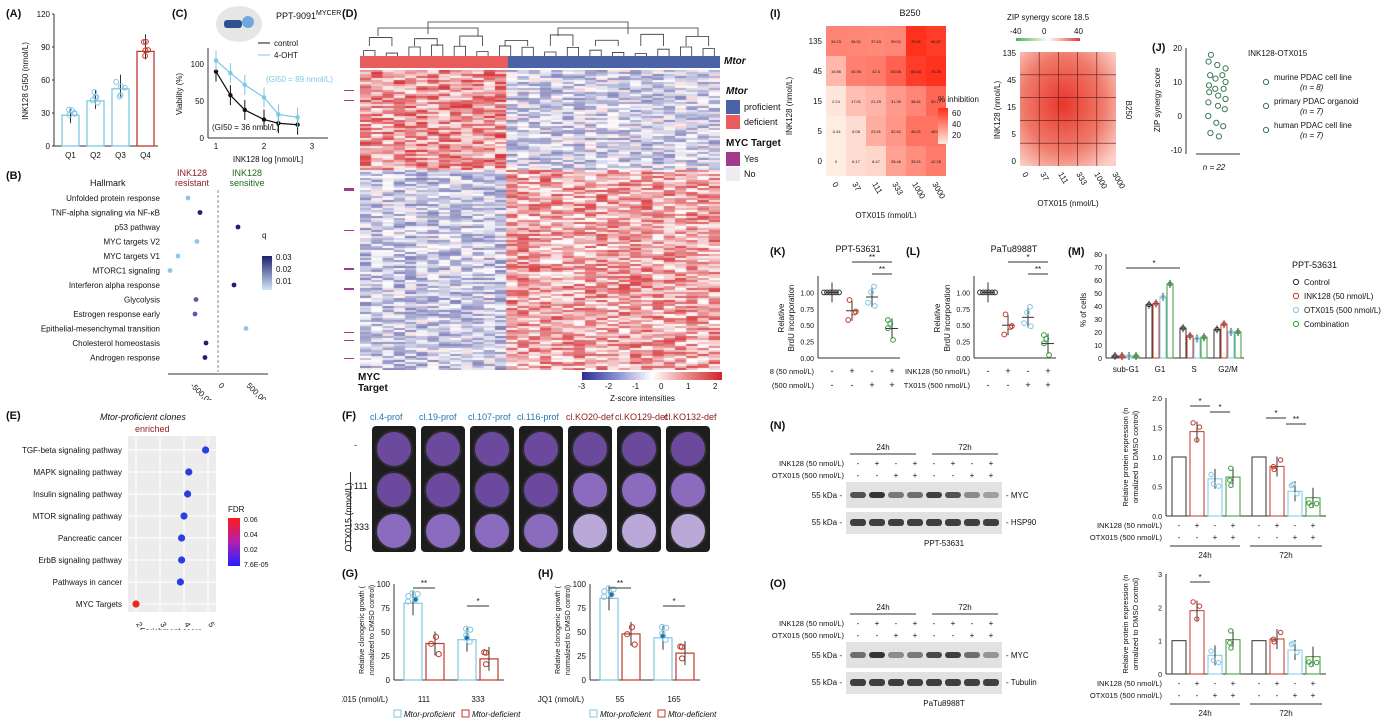 The image size is (1400, 723). Describe the element at coordinates (896, 161) in the screenshot. I see `i-cell-value: 28.46` at that location.